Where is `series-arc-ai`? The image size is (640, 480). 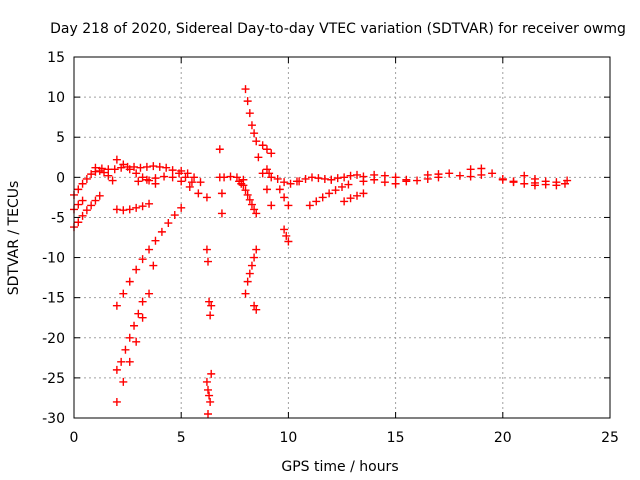 series-arc-ai is located at coordinates (518, 182).